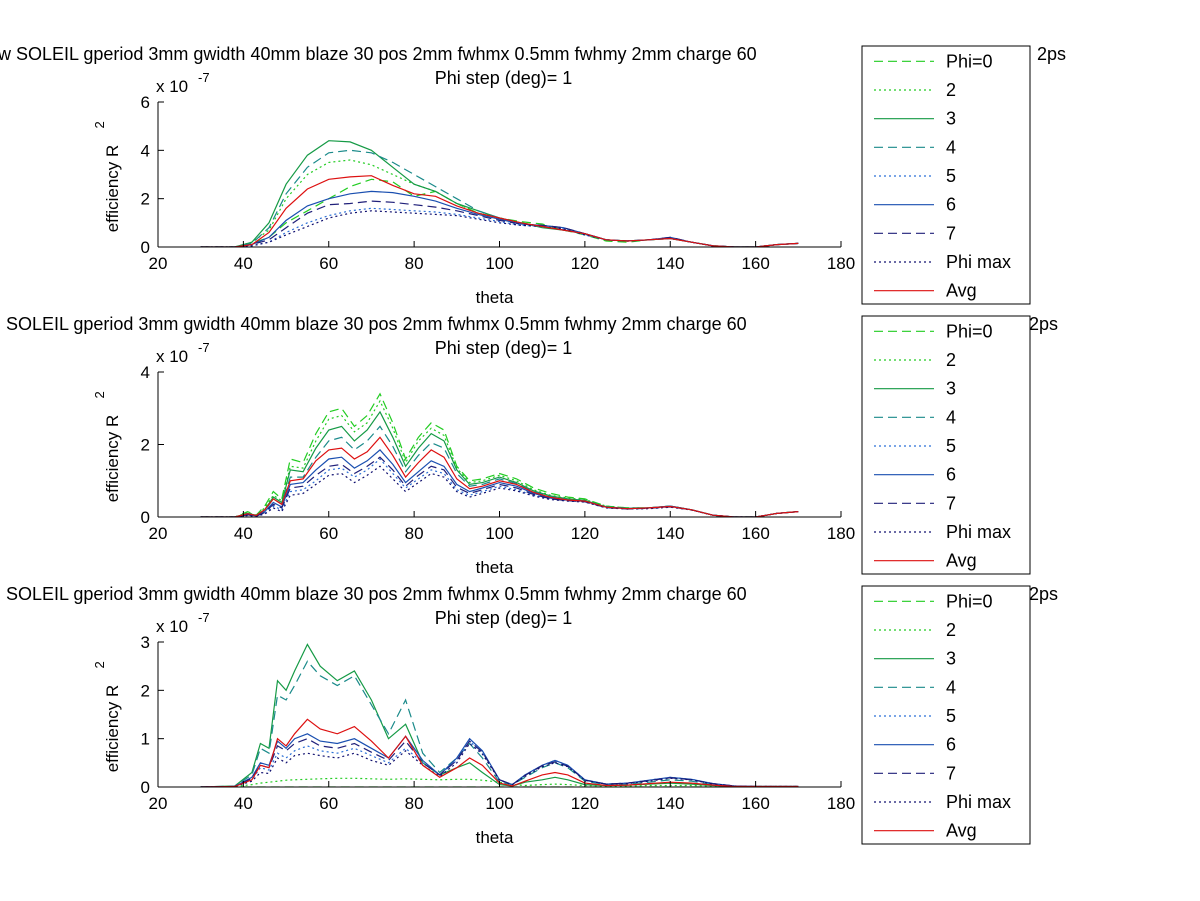 The height and width of the screenshot is (901, 1200). What do you see at coordinates (145, 642) in the screenshot?
I see `y-tick-label: 3` at bounding box center [145, 642].